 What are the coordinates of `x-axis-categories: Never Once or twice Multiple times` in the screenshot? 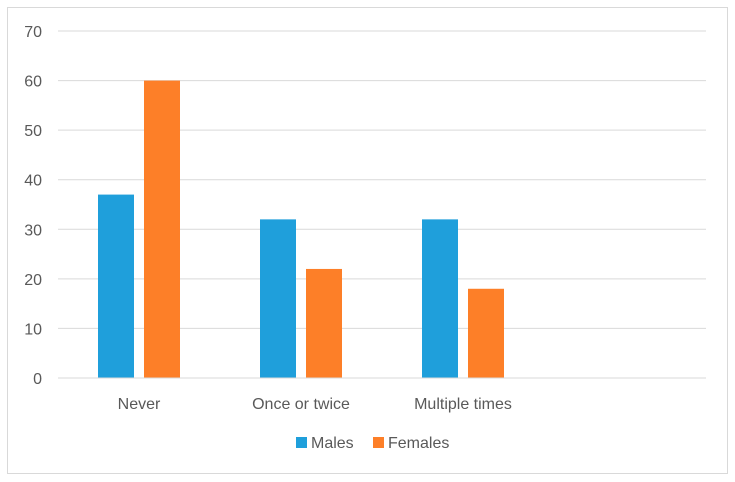 It's located at (315, 404).